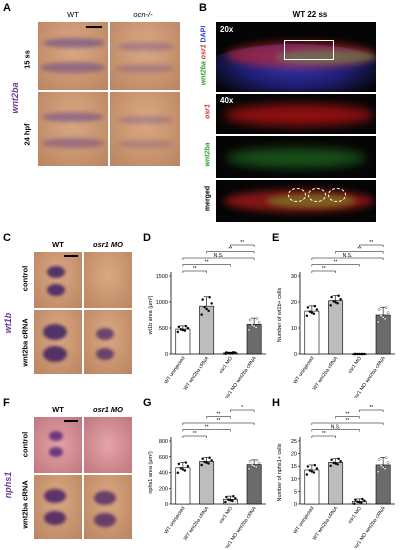 This screenshot has width=403, height=550. Describe the element at coordinates (280, 314) in the screenshot. I see `y-axis-label: Number of wt1b+ cells` at that location.